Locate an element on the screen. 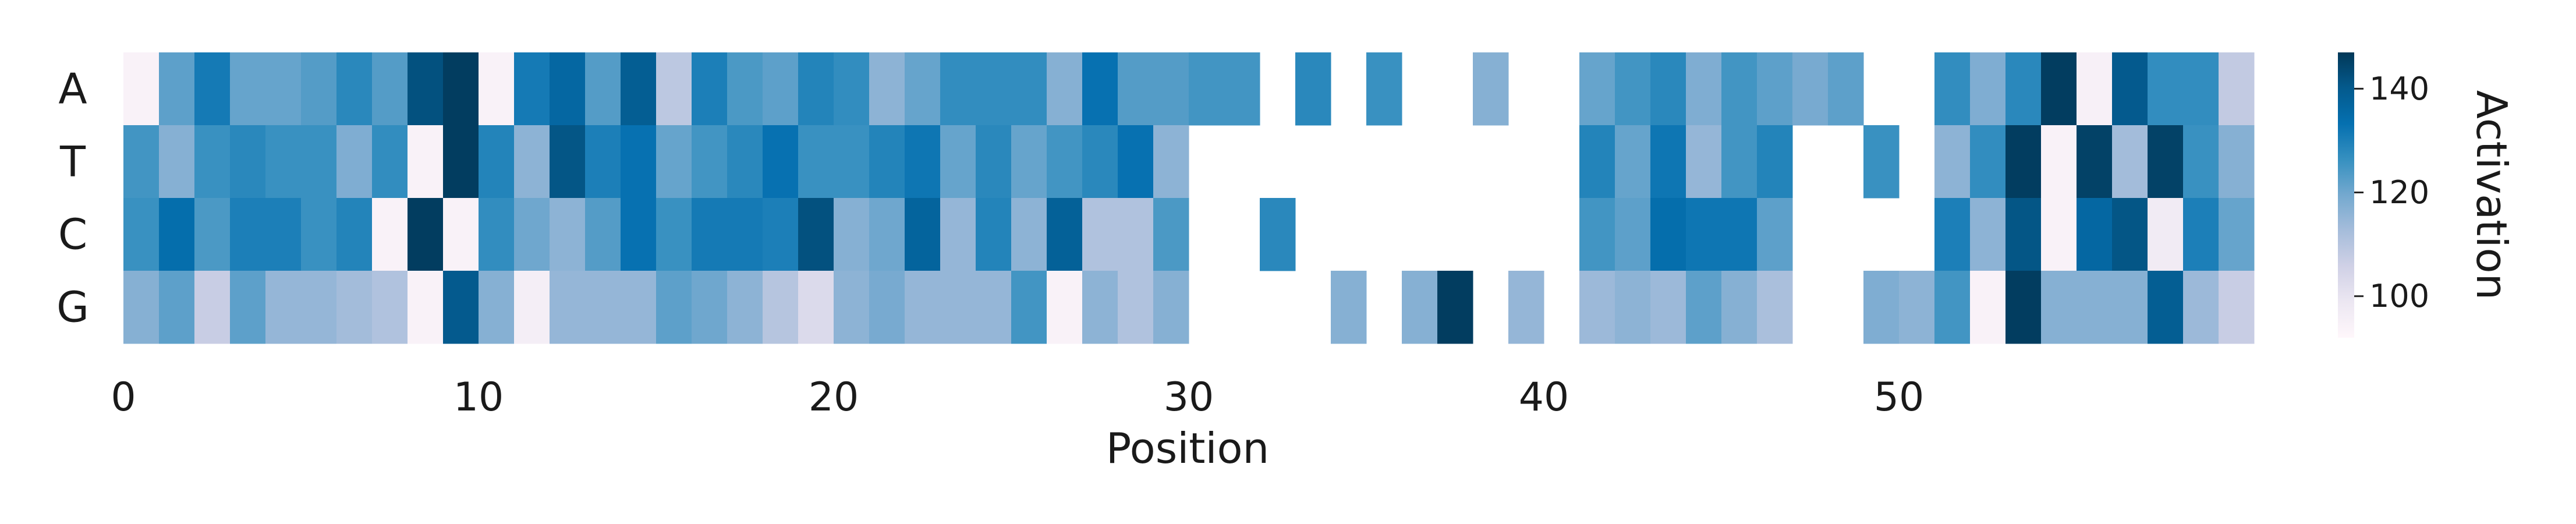 Image resolution: width=2576 pixels, height=524 pixels. x-tick-label: 40 is located at coordinates (1544, 397).